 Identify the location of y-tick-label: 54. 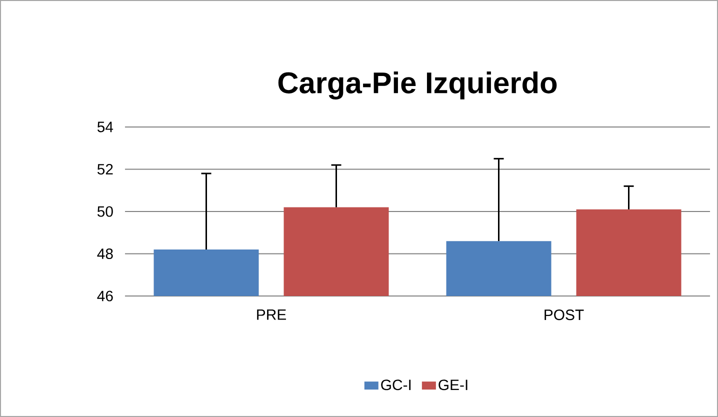
(105, 127).